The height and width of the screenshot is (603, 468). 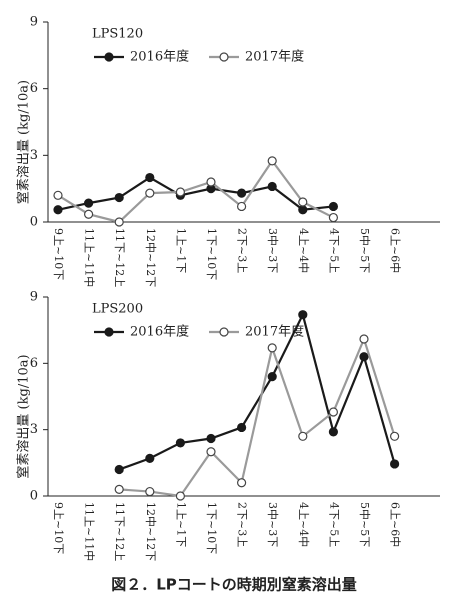 What do you see at coordinates (117, 309) in the screenshot?
I see `chart-title: LPS200` at bounding box center [117, 309].